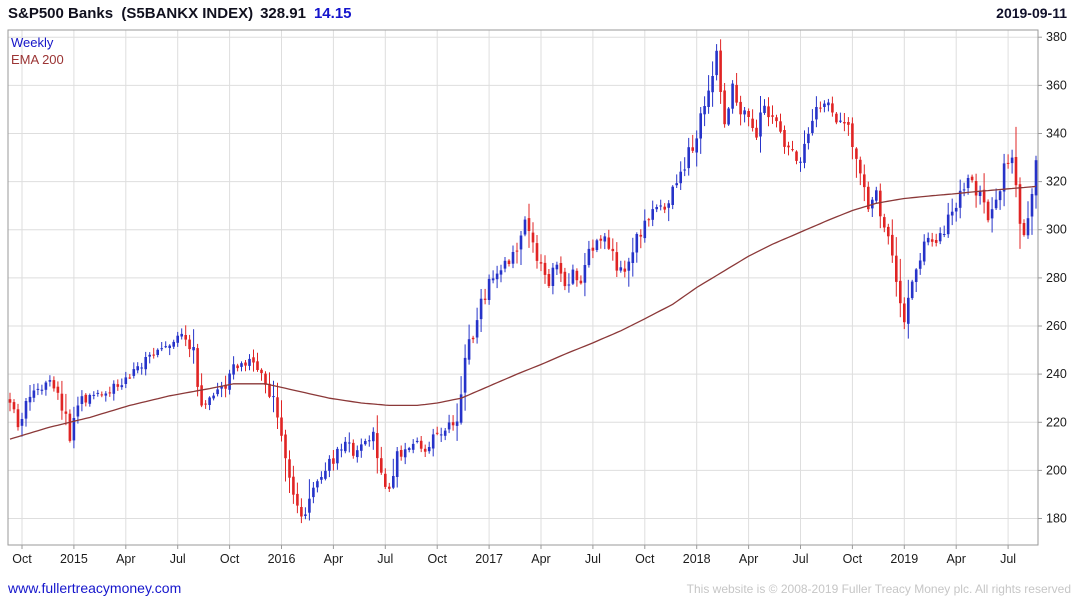  Describe the element at coordinates (1056, 326) in the screenshot. I see `svg-text: 260` at that location.